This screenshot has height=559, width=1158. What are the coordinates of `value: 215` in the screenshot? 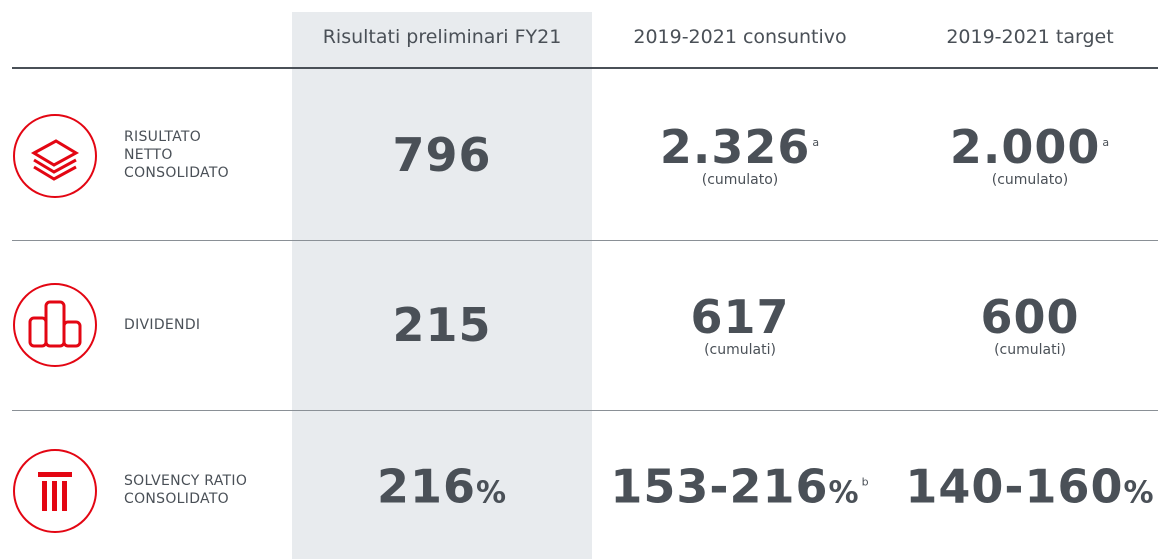 It's located at (441, 325).